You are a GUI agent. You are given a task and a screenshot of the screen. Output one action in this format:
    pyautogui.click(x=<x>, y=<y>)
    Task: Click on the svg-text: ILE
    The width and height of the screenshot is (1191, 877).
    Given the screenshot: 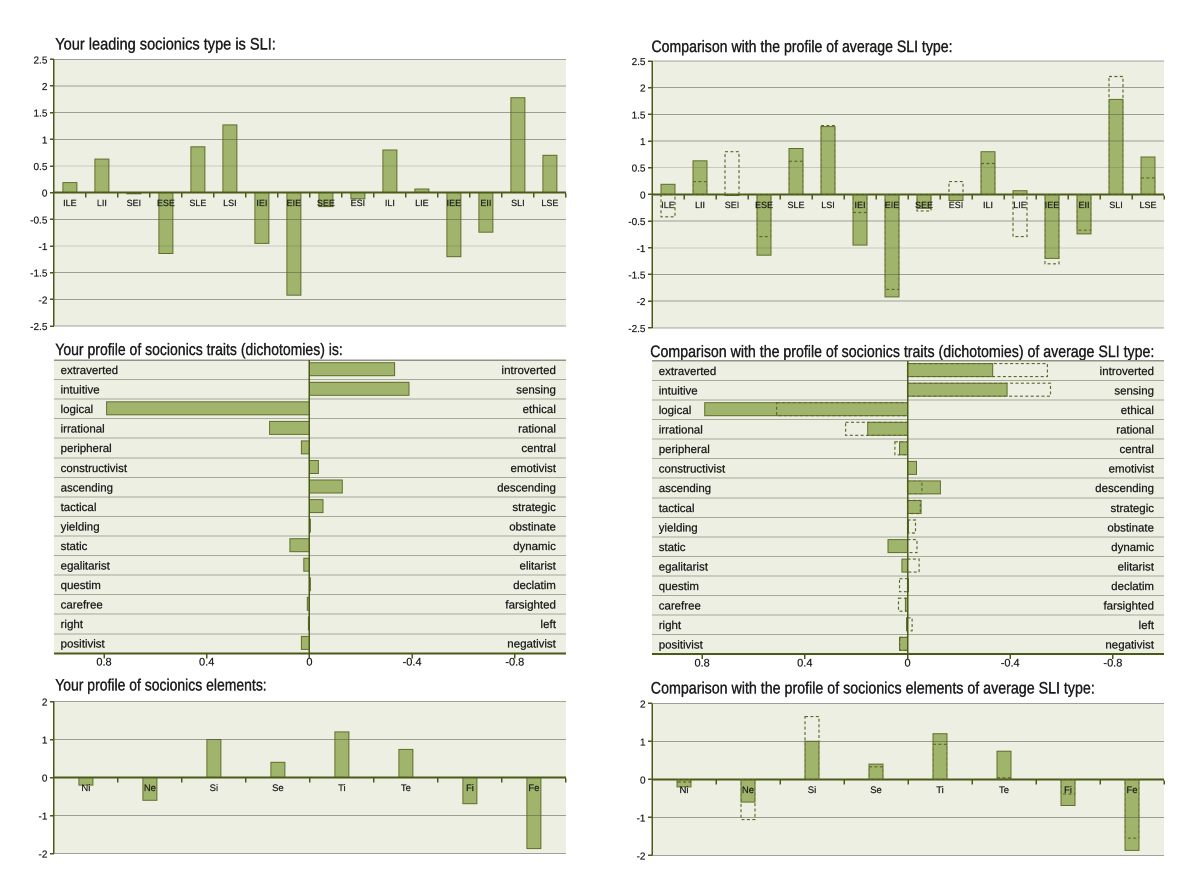 What is the action you would take?
    pyautogui.click(x=70, y=203)
    